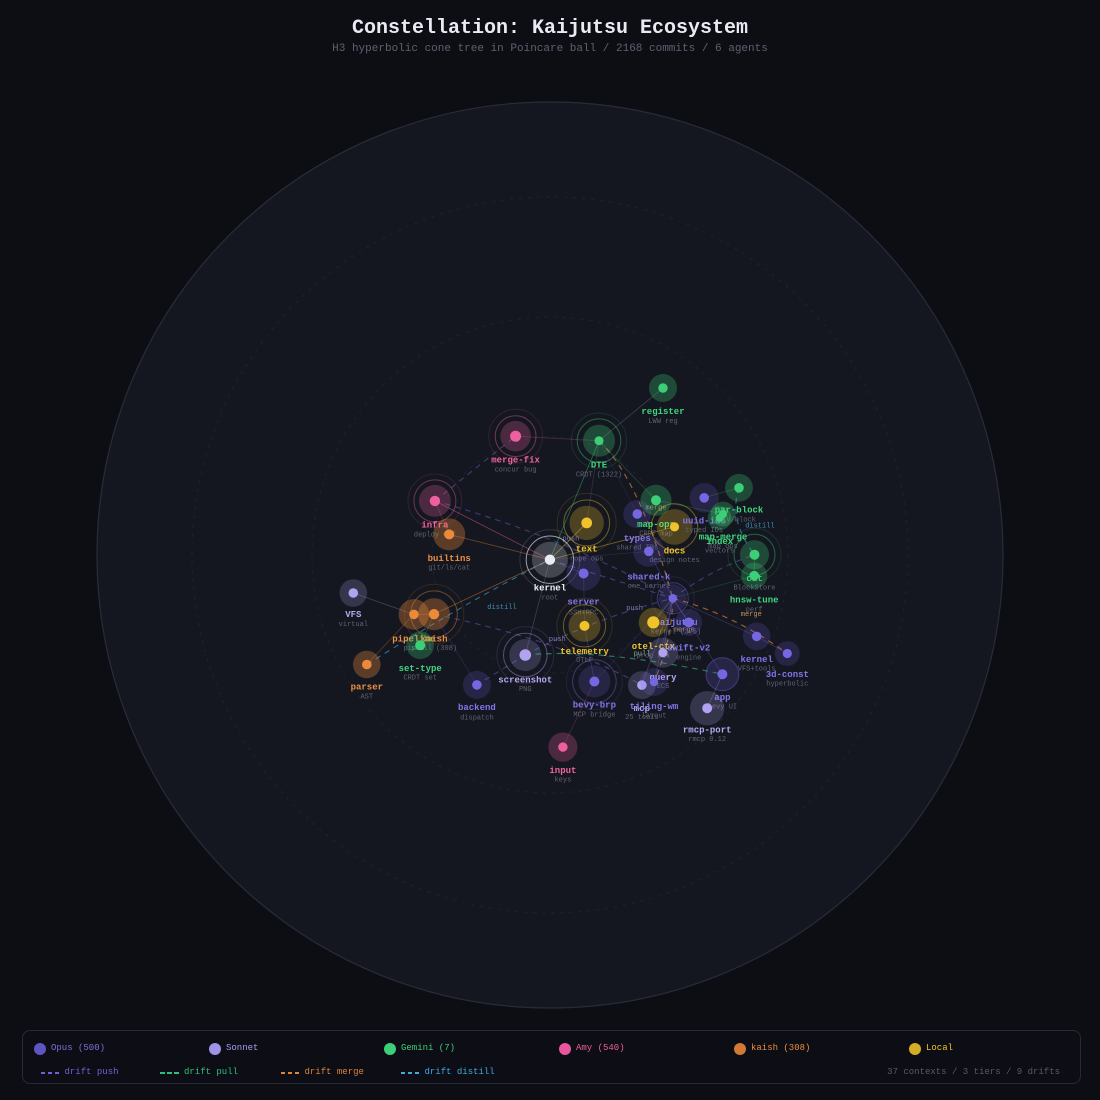  I want to click on svg-text: 3d-const, so click(787, 675).